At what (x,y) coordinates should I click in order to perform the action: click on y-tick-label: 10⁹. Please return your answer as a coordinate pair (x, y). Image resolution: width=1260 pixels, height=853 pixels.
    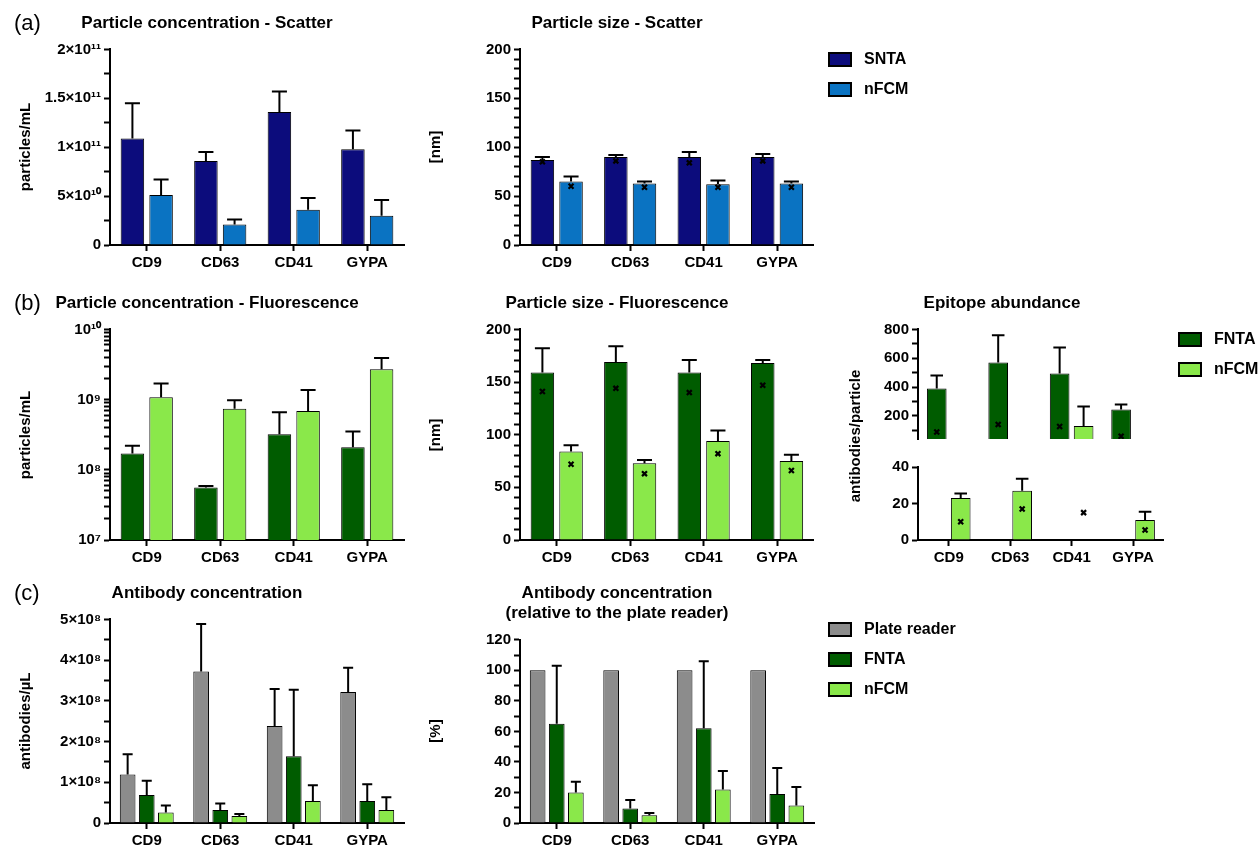
    Looking at the image, I should click on (89, 398).